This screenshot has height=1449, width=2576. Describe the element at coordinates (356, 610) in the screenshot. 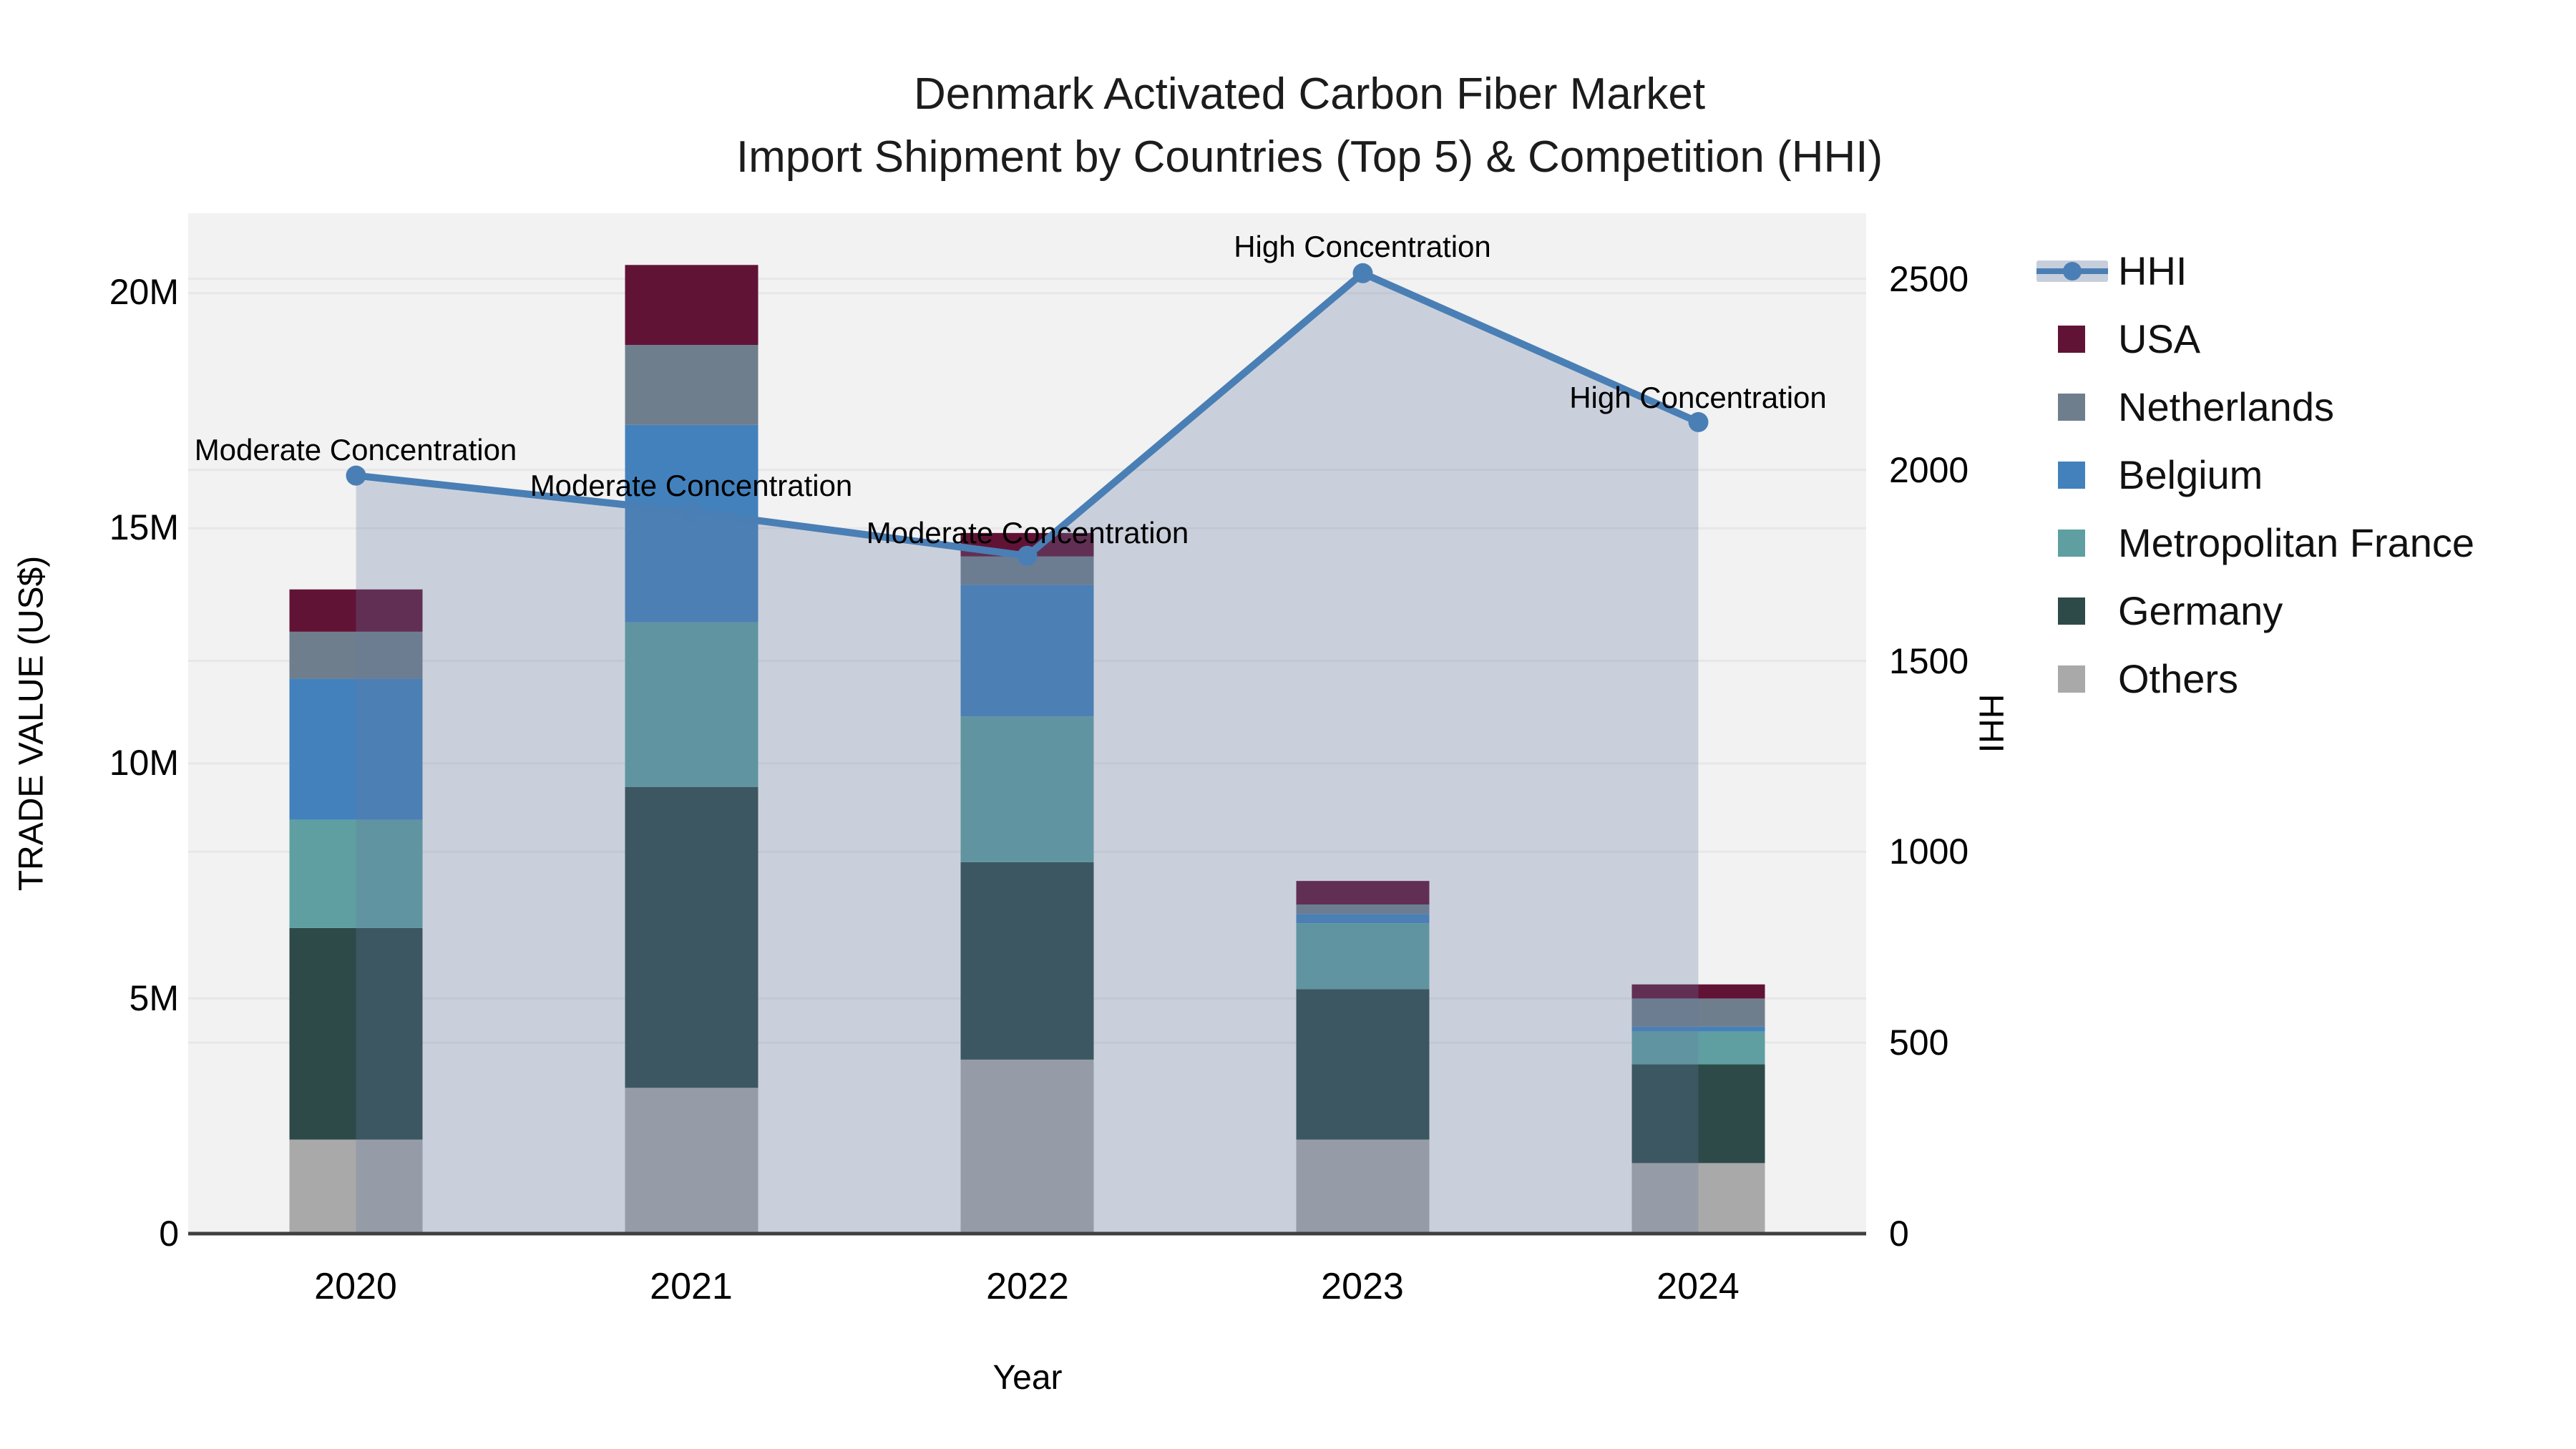

I see `bar-segment-2020-usa` at that location.